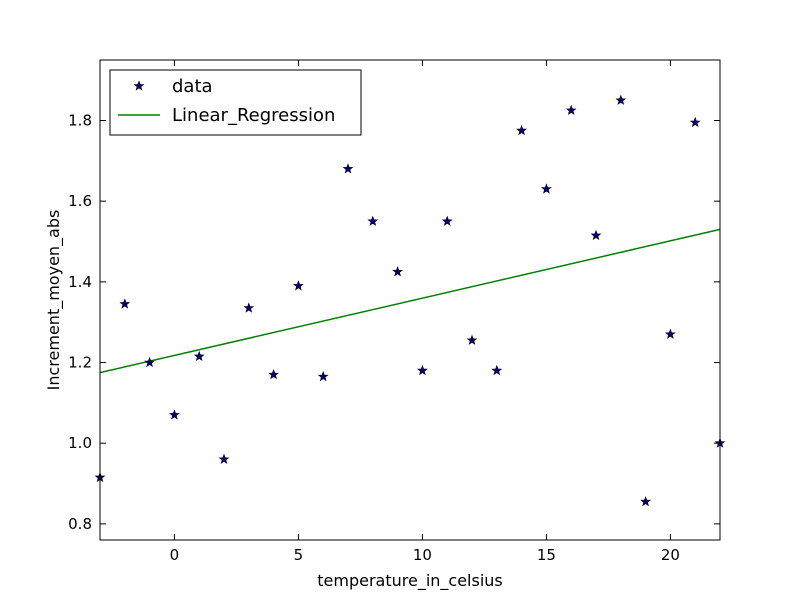  I want to click on x-axis-label: temperature_in_celsius, so click(410, 581).